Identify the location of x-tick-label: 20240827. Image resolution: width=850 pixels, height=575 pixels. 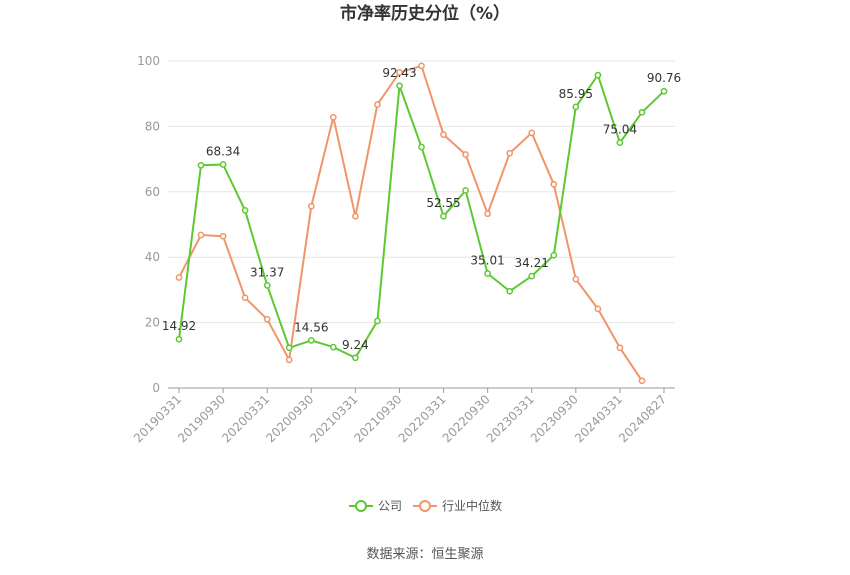
(642, 418).